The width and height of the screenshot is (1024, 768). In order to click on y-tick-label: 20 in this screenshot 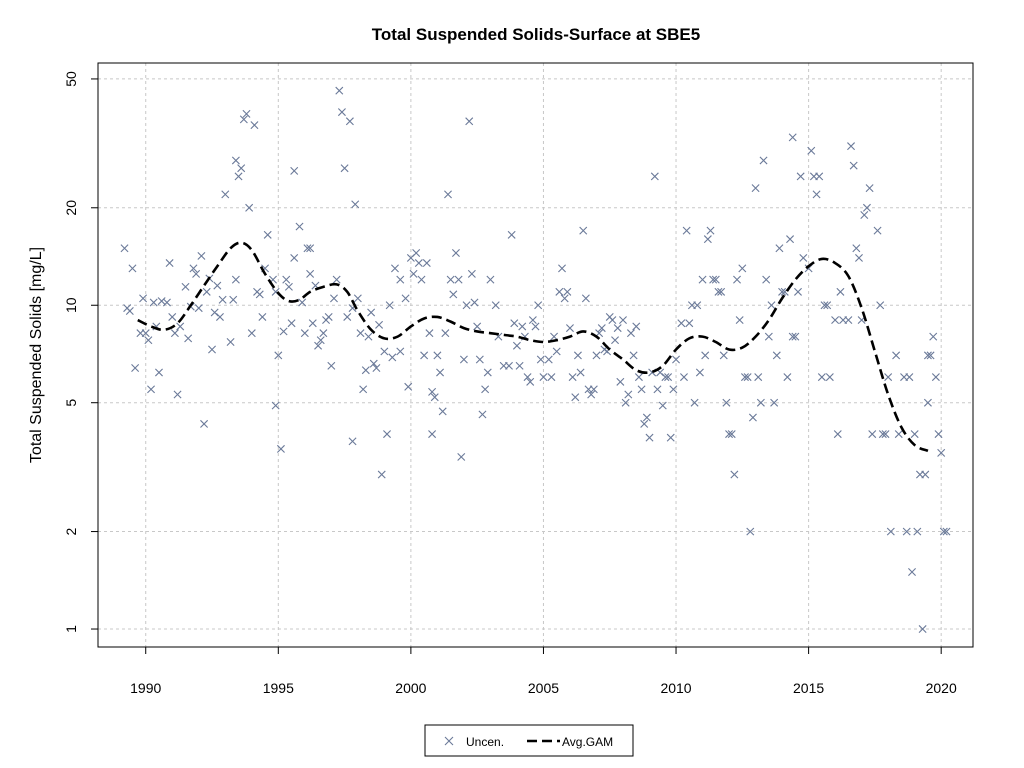, I will do `click(71, 208)`.